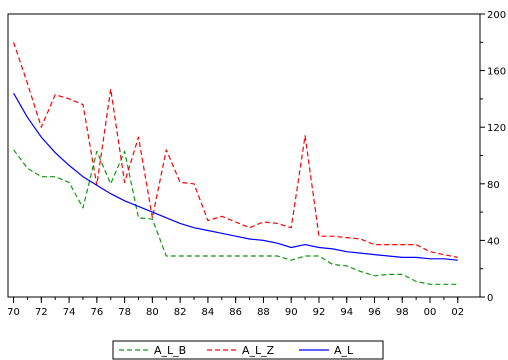 The width and height of the screenshot is (508, 360). I want to click on legend-label-a-l-b: A_L_B, so click(170, 350).